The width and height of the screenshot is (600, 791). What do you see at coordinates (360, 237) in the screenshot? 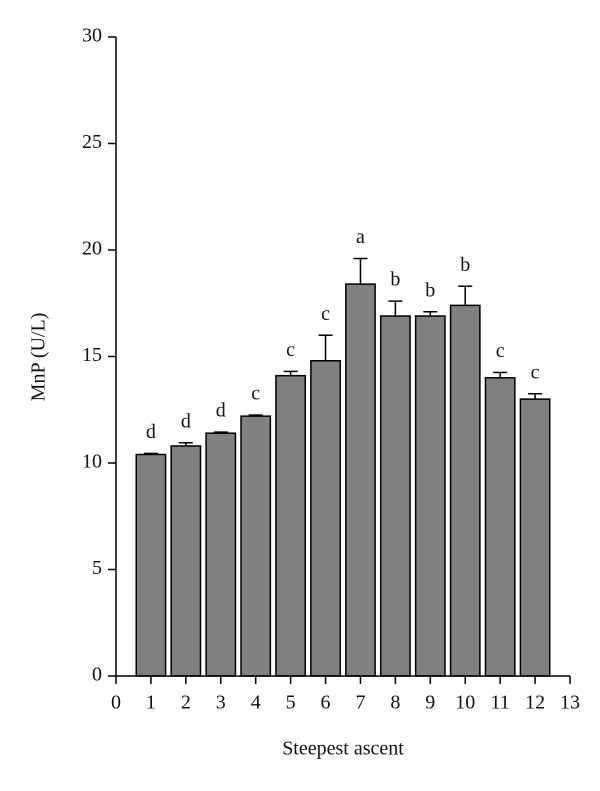
I see `group-letter: a` at bounding box center [360, 237].